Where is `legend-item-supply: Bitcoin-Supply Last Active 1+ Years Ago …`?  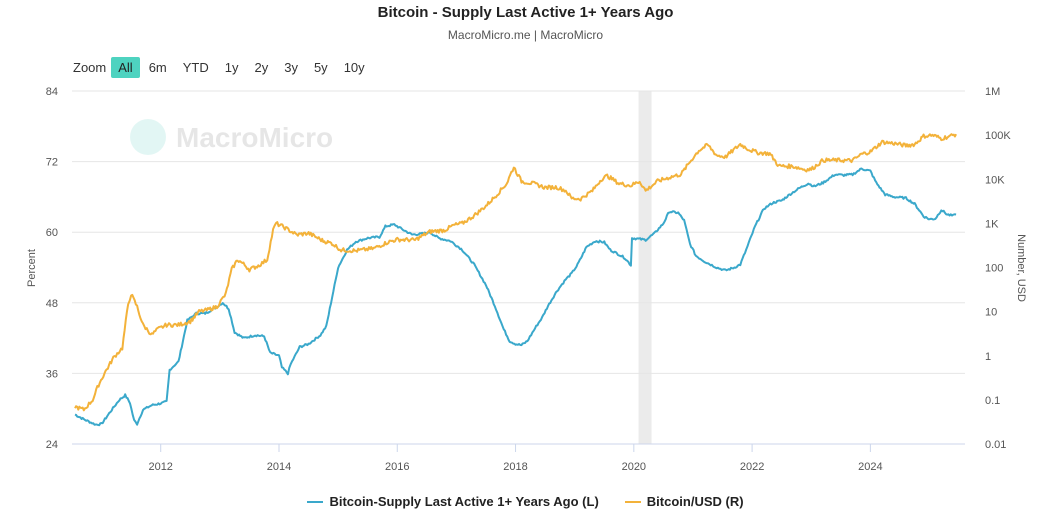 legend-item-supply: Bitcoin-Supply Last Active 1+ Years Ago … is located at coordinates (453, 501).